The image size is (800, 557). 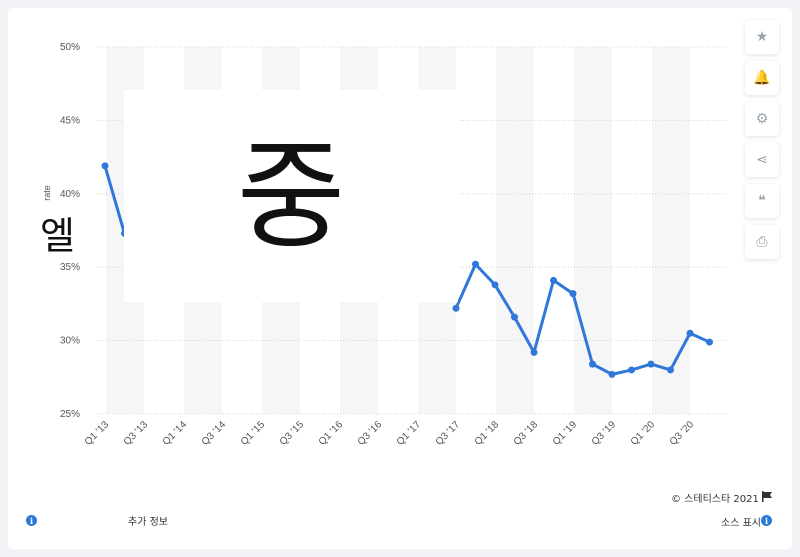 What do you see at coordinates (370, 433) in the screenshot?
I see `x-tick-label: Q3 '16` at bounding box center [370, 433].